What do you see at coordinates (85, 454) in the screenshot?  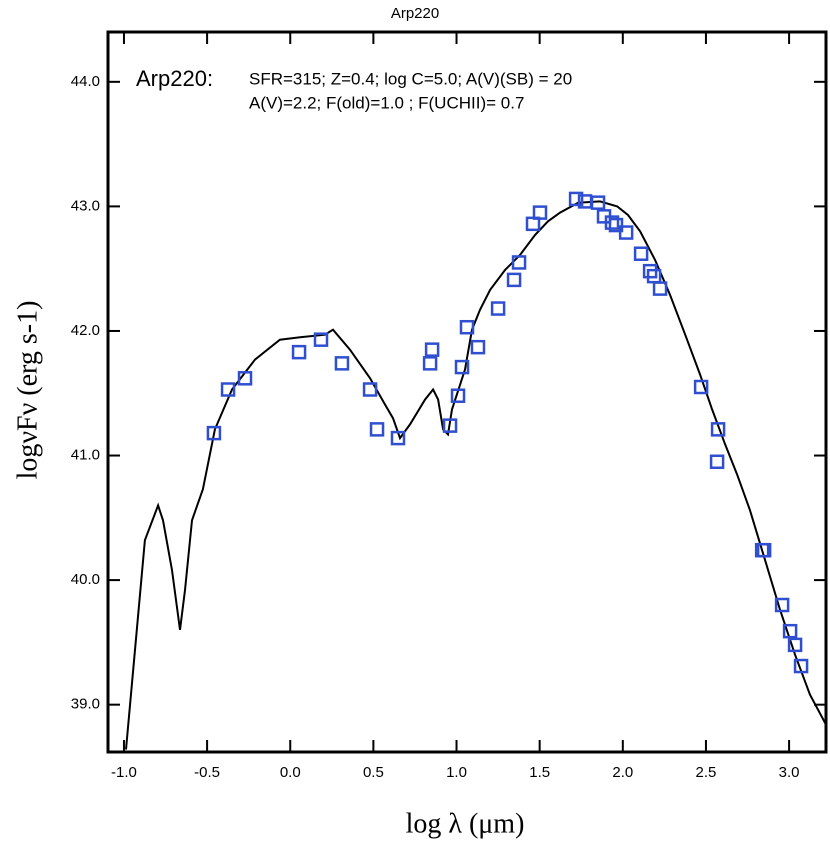 I see `y-tick-label: 41.0` at bounding box center [85, 454].